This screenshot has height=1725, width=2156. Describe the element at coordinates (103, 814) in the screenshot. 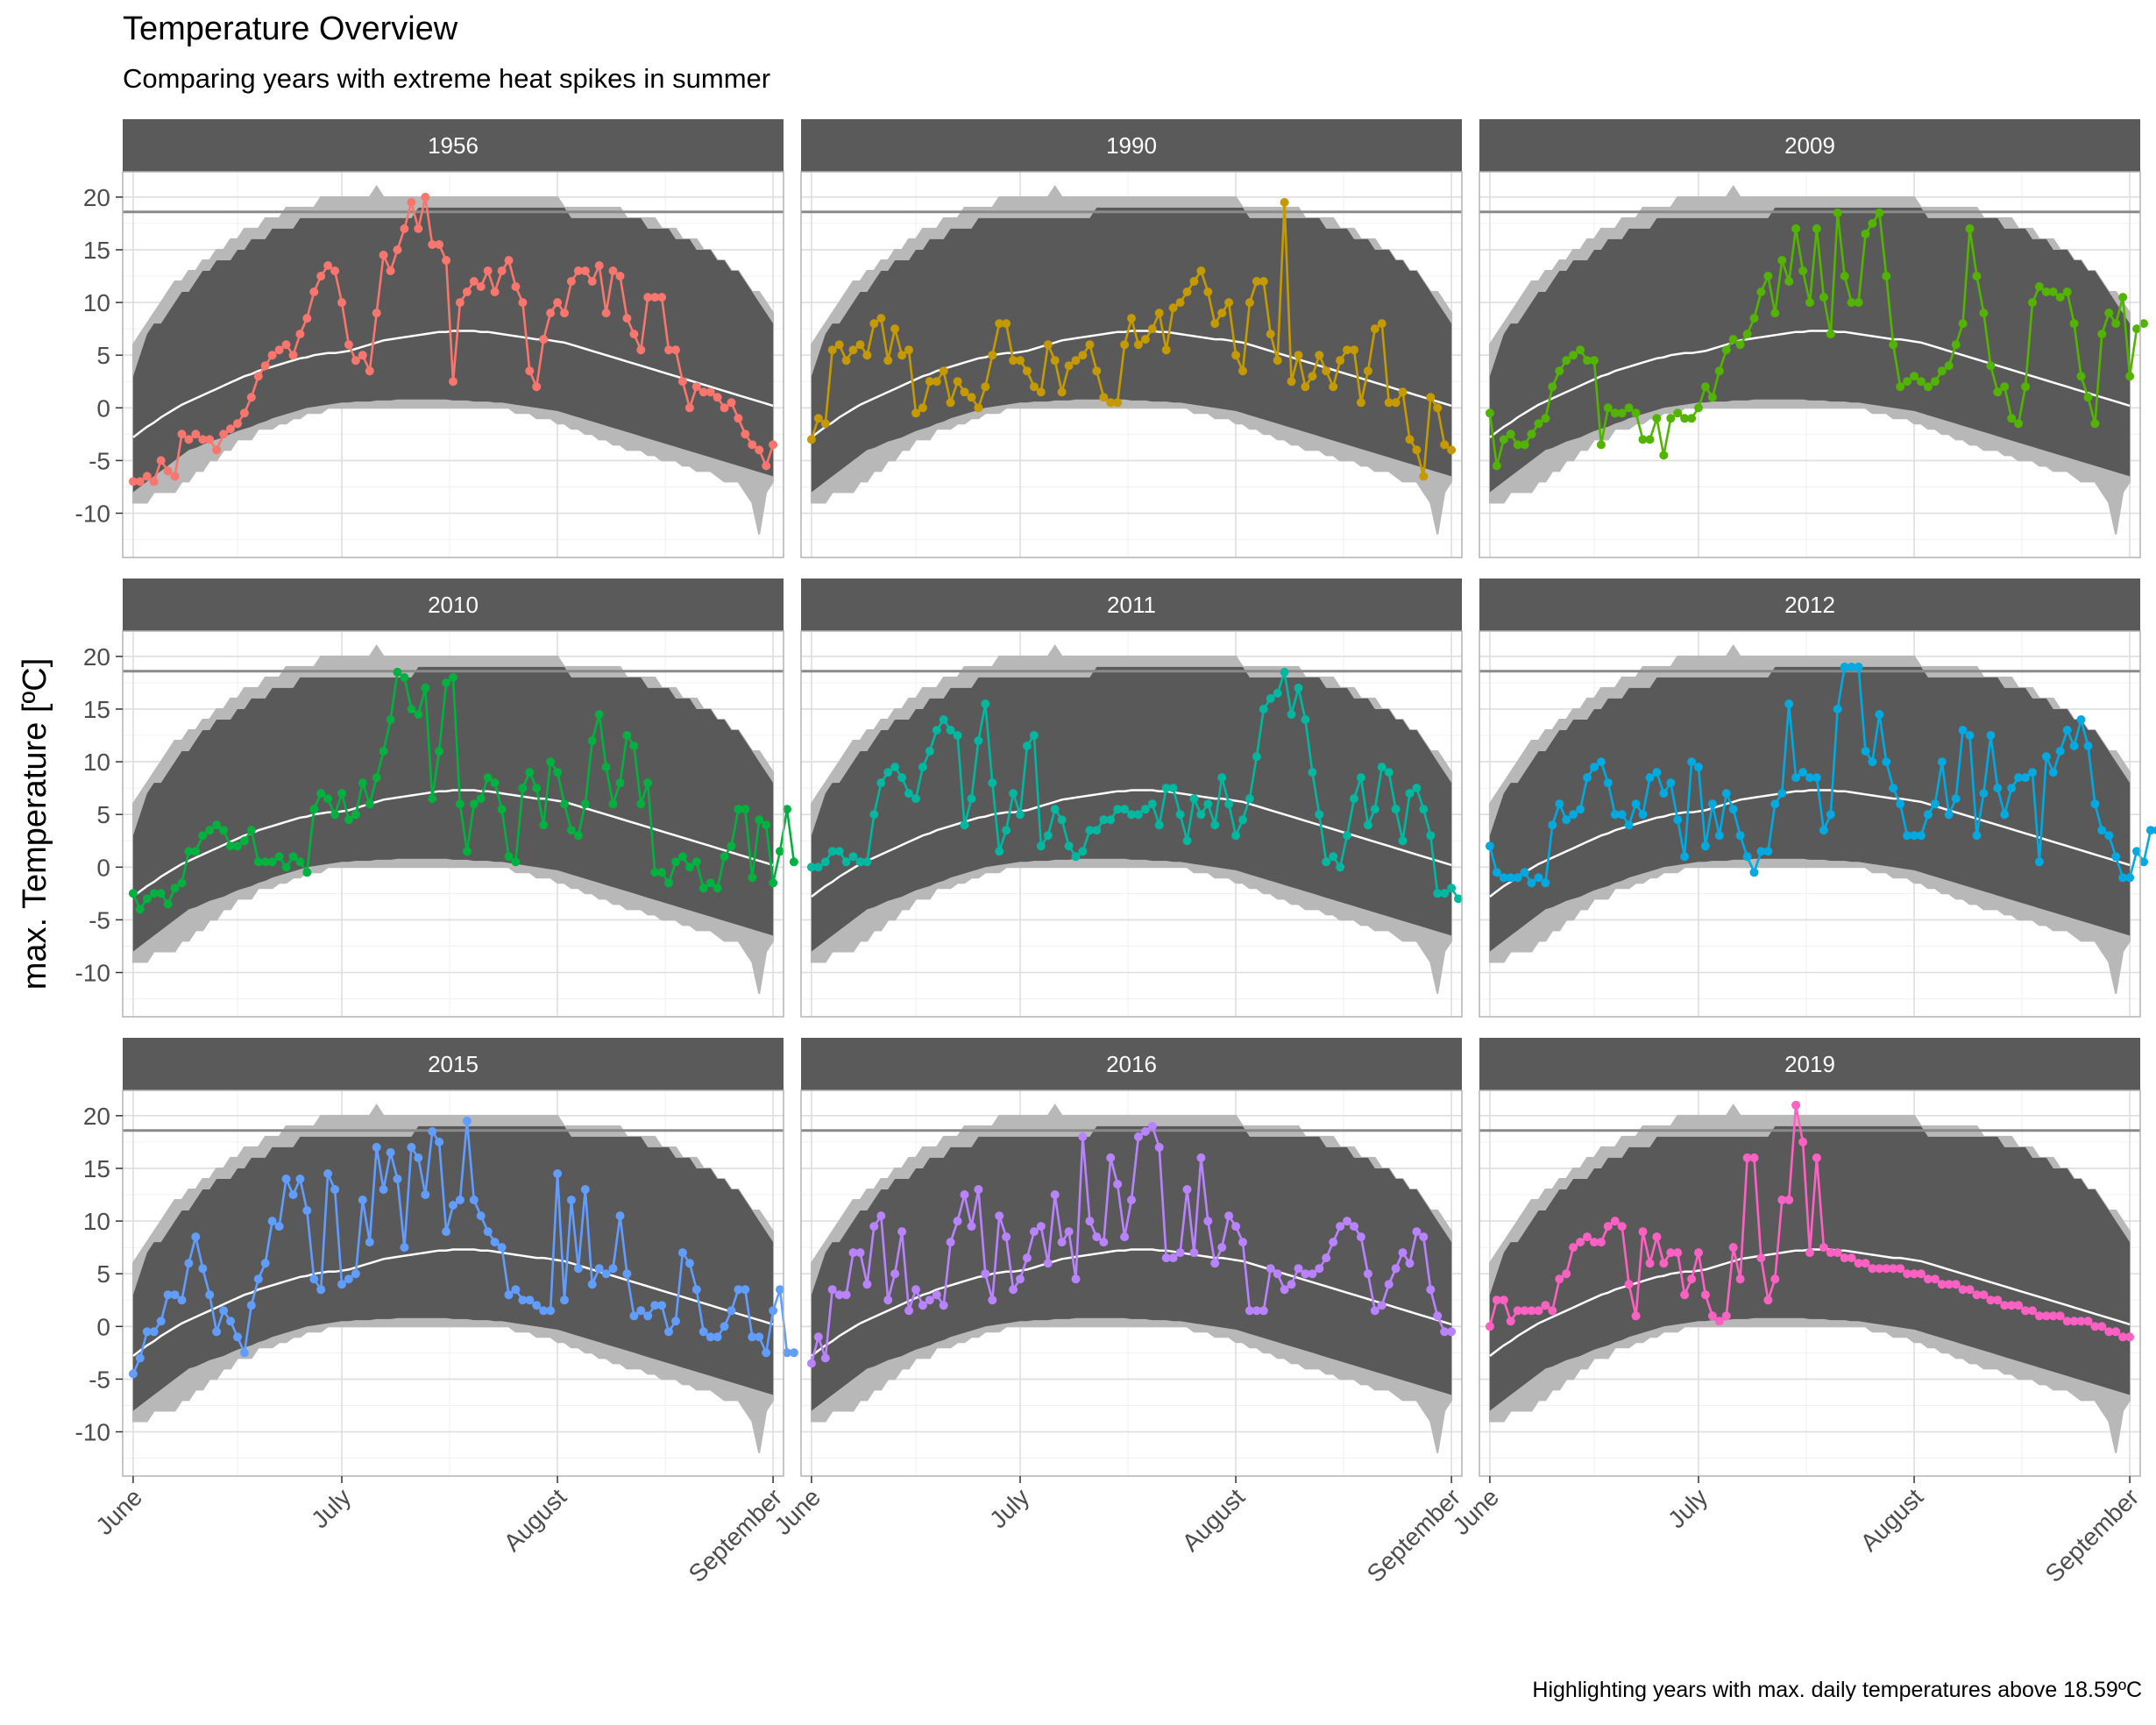

I see `y-tick-label: 5` at that location.